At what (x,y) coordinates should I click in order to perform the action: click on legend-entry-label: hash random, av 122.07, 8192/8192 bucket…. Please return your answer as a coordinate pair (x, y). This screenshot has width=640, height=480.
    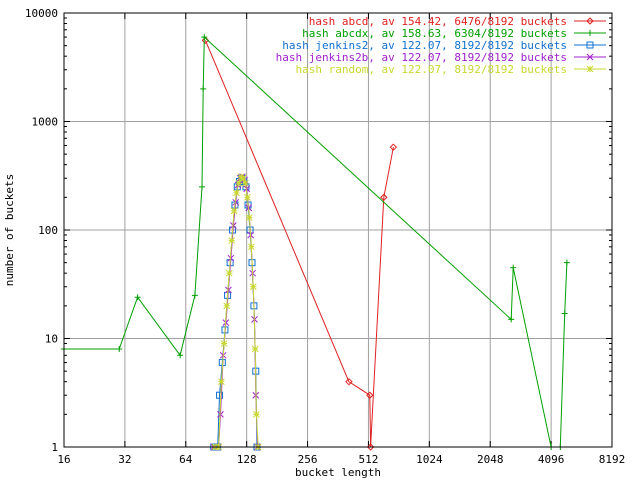
    Looking at the image, I should click on (431, 69).